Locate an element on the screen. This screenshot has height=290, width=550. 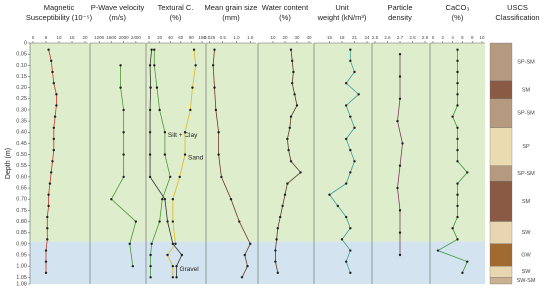
y-tick-label: 1.08 is located at coordinates (21, 284).